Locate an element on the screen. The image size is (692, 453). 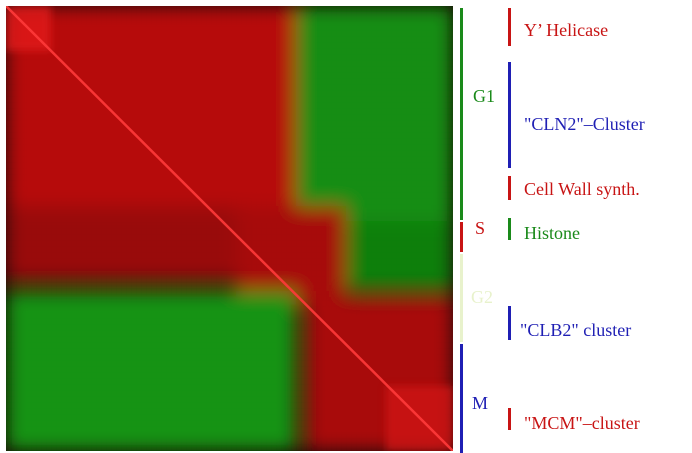
cluster-bar-cell-wall is located at coordinates (509, 188).